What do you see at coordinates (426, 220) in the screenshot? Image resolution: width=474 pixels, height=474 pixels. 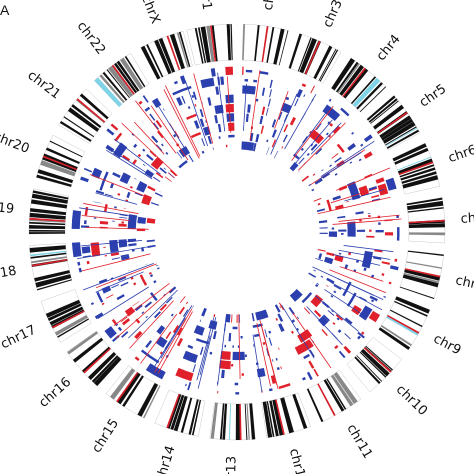 I see `chromosome-ideogram-chr7` at bounding box center [426, 220].